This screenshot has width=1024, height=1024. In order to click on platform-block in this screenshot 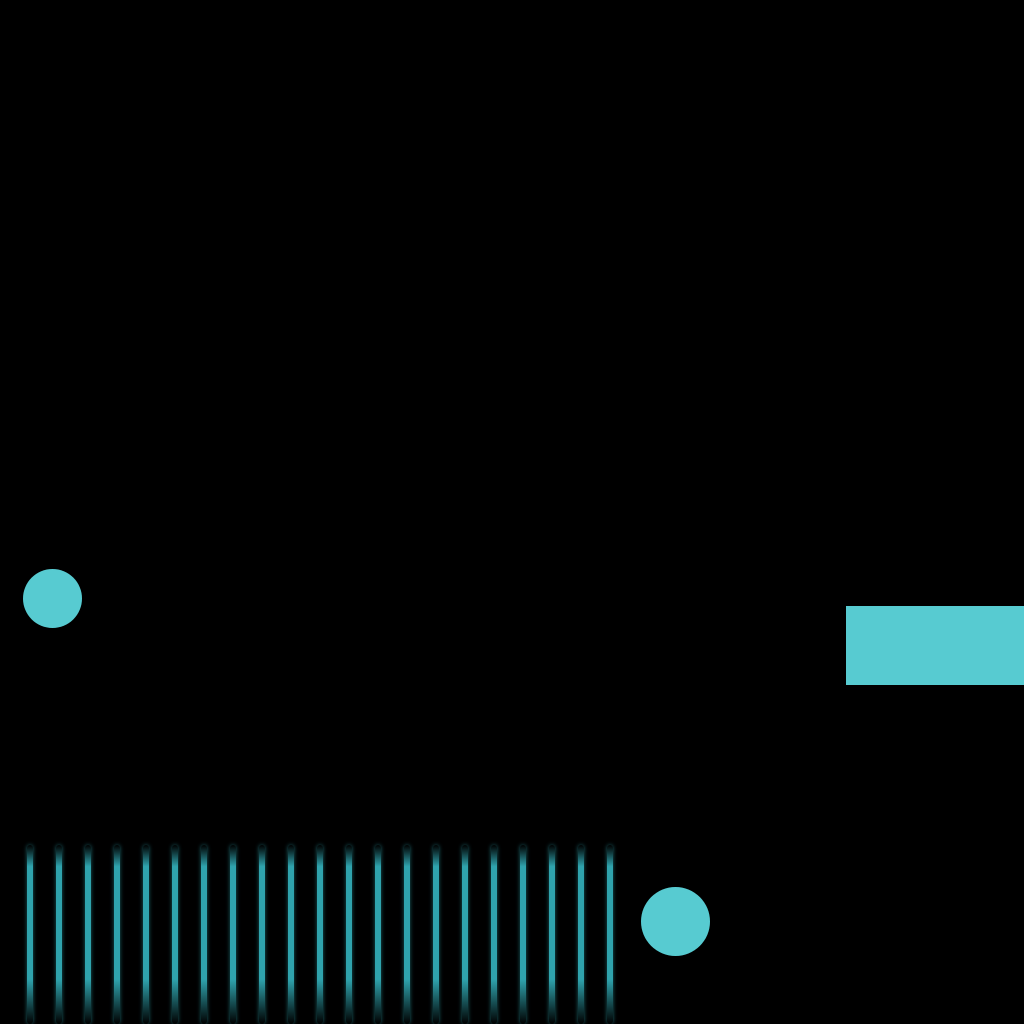, I will do `click(935, 645)`.